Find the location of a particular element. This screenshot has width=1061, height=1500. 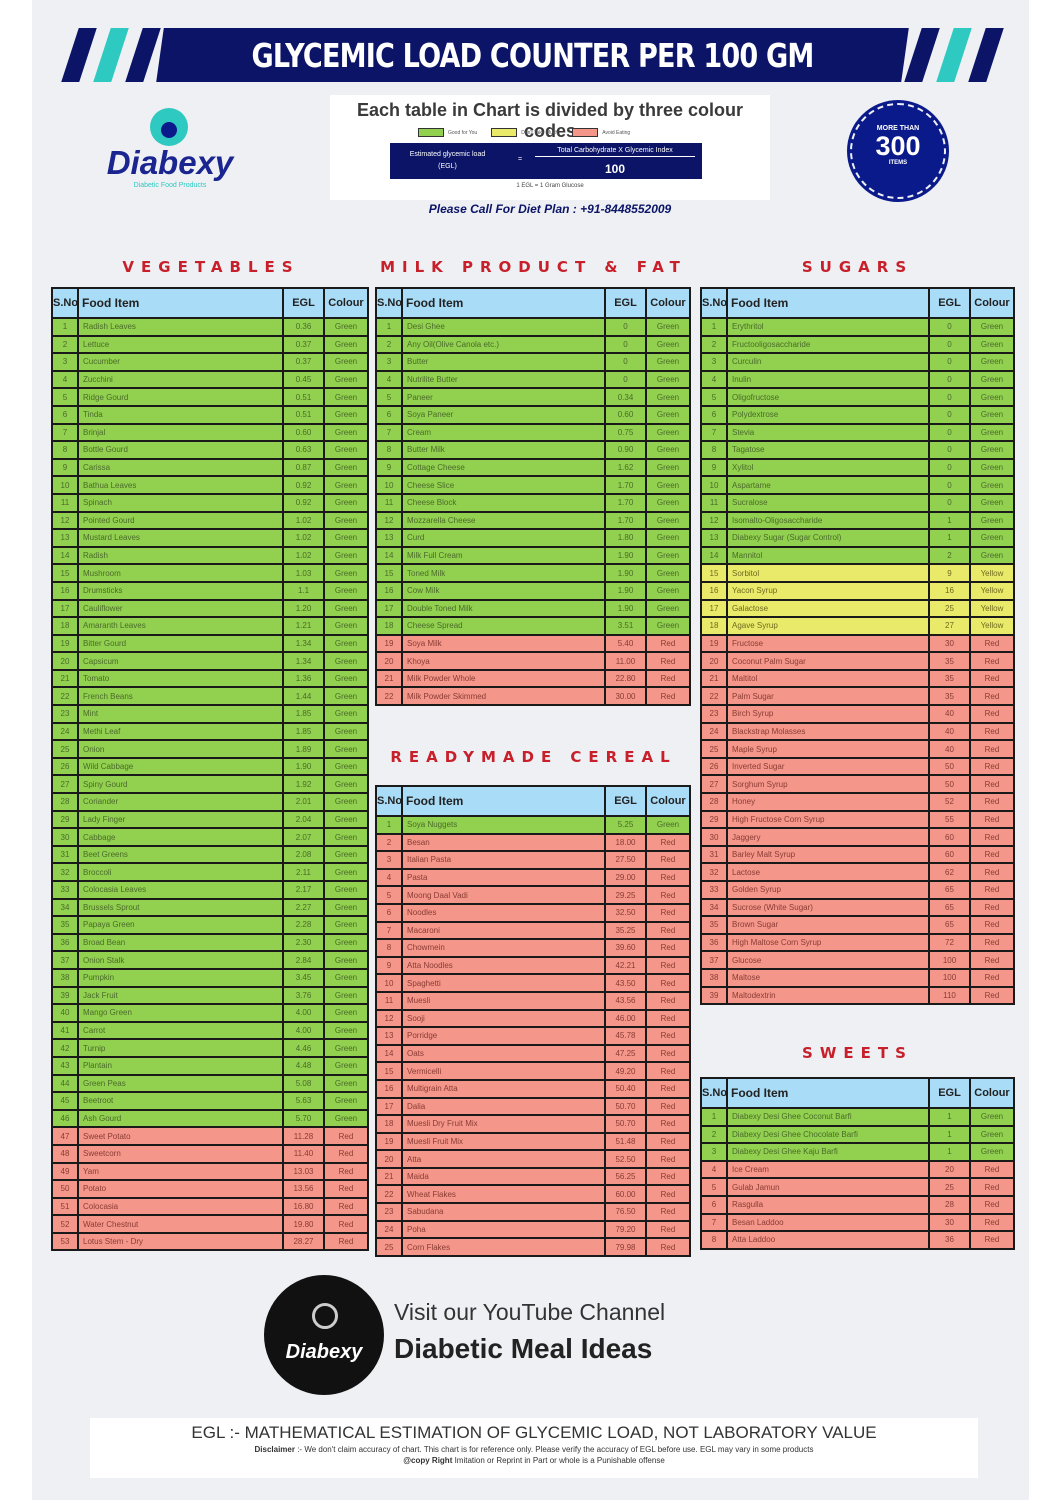

egl-value: 1.34 is located at coordinates (303, 643).